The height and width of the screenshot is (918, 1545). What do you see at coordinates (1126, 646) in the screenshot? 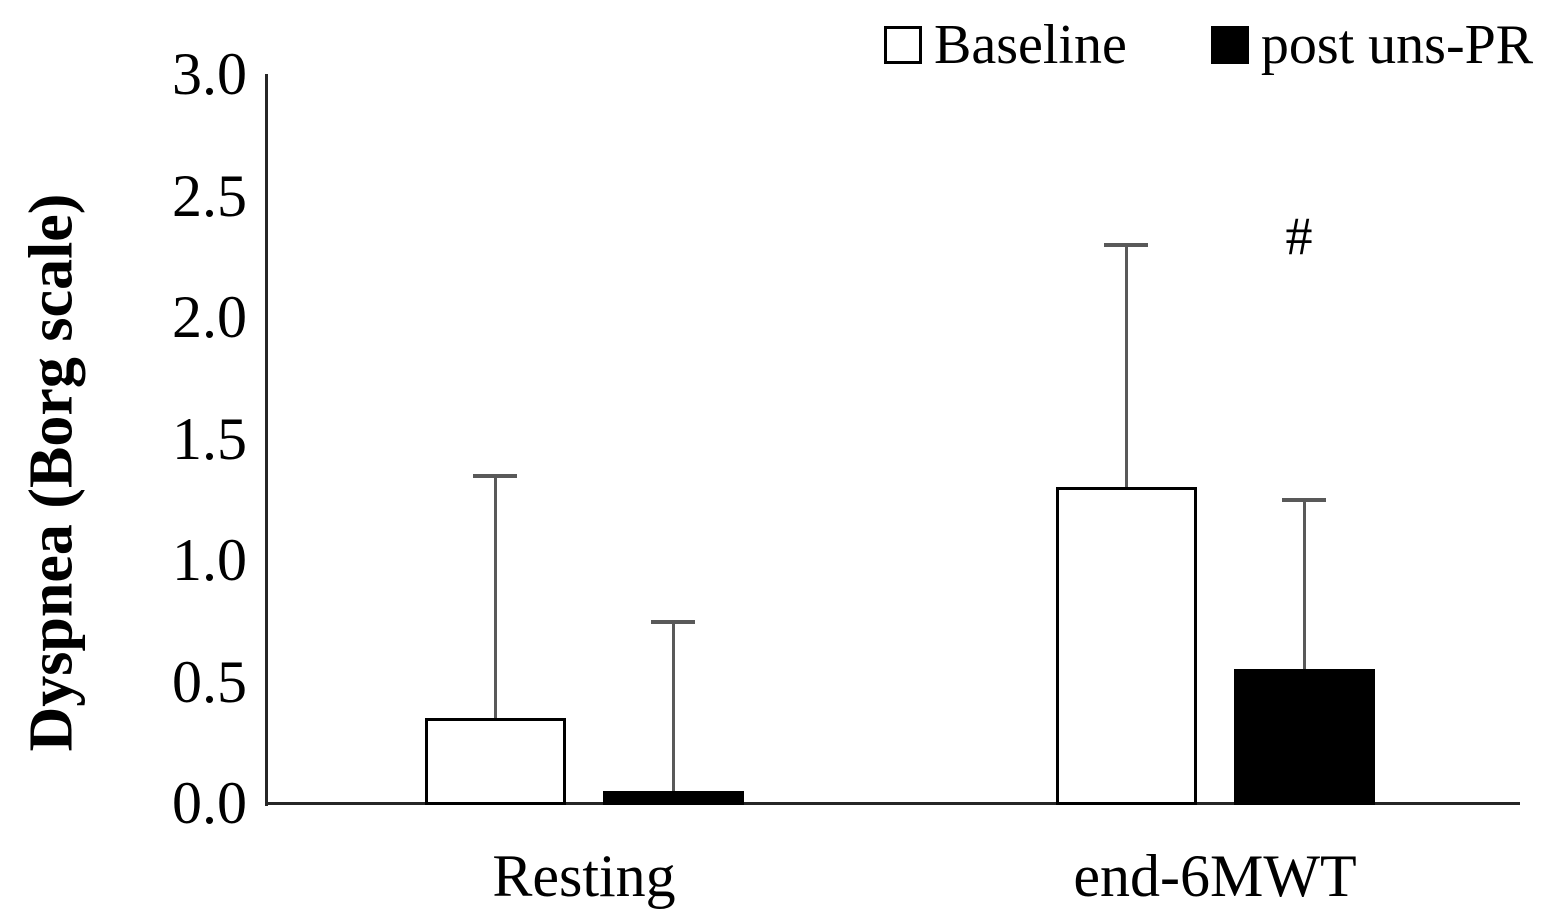
I see `bar-baseline-end-6mwt` at bounding box center [1126, 646].